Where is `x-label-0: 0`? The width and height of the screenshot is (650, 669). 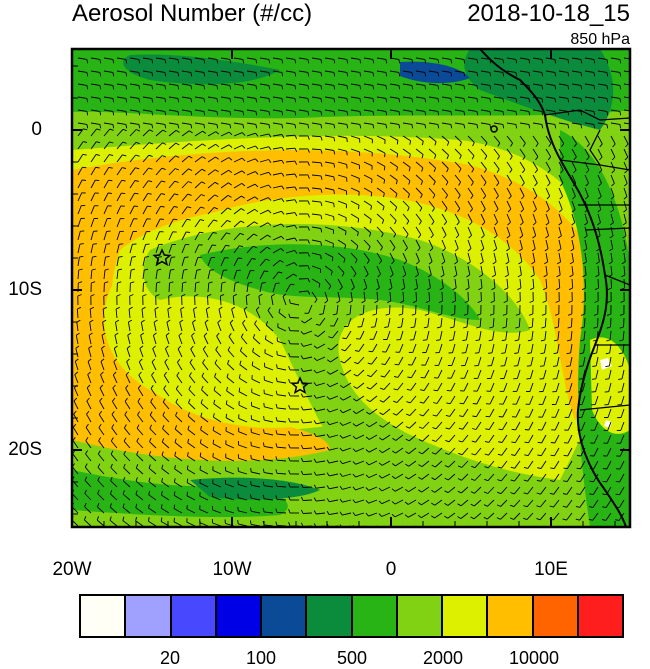
x-label-0: 0 is located at coordinates (391, 570).